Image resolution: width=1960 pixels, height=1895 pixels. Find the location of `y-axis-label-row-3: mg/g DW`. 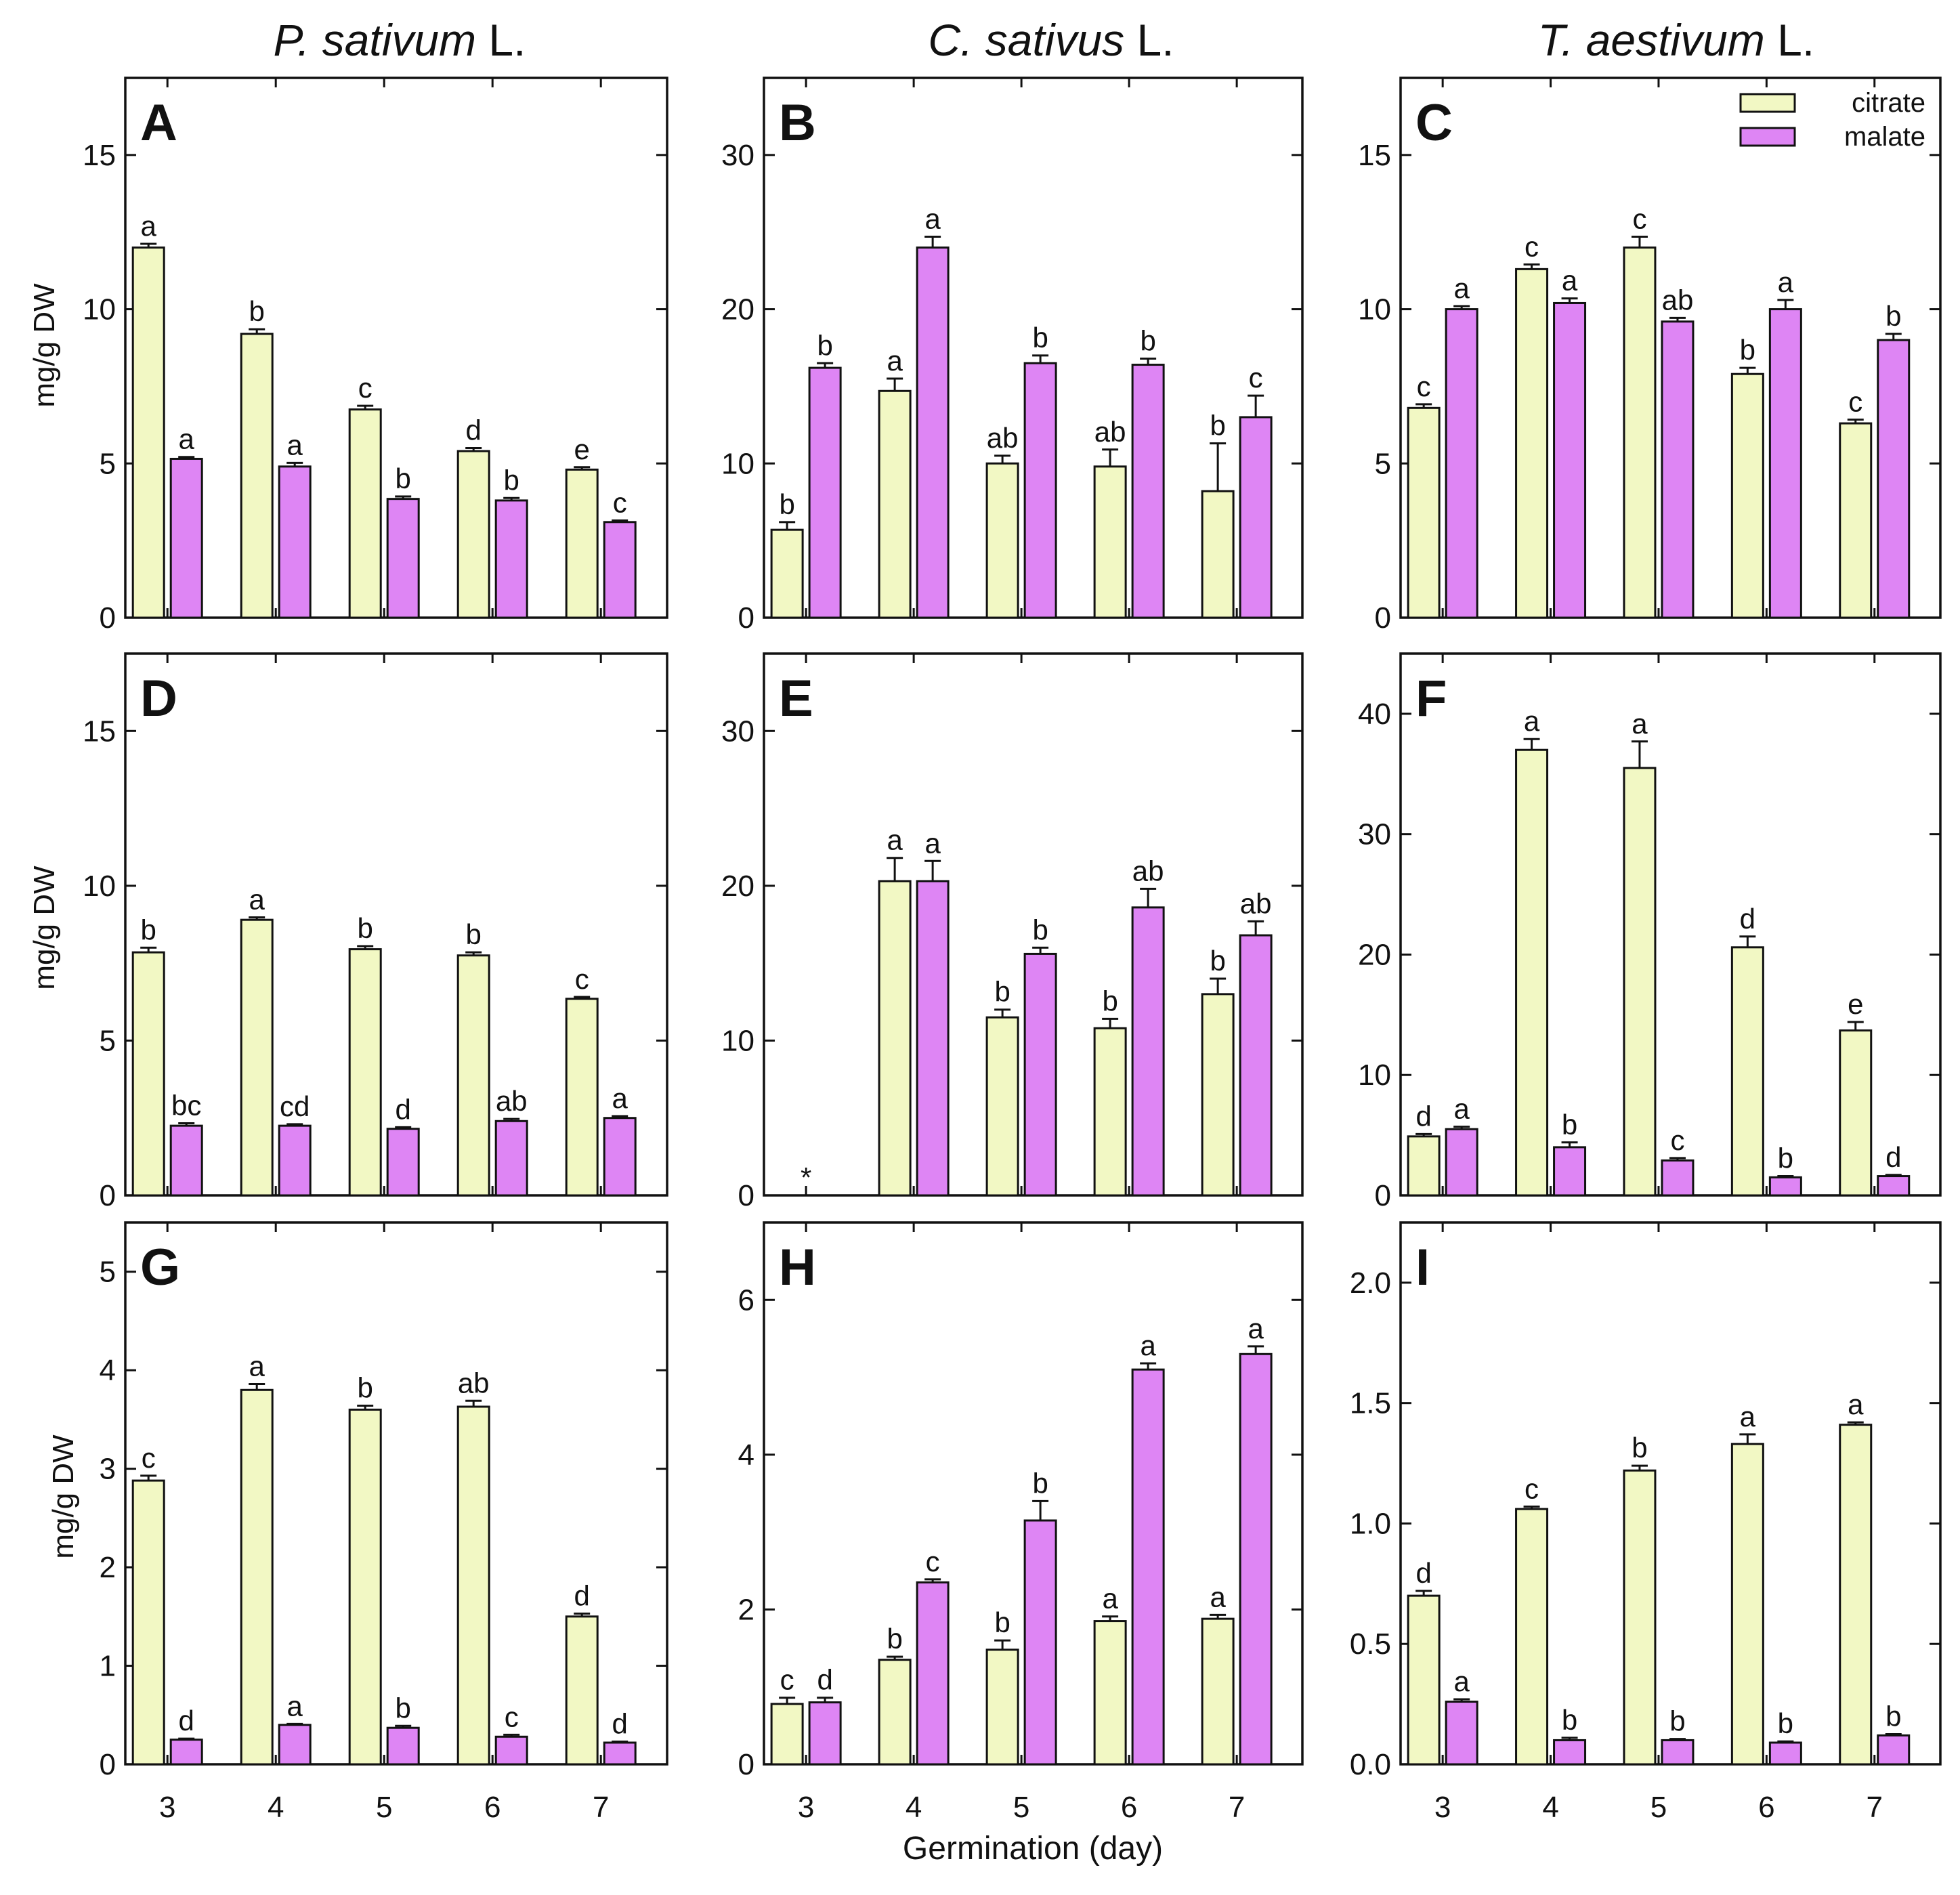

y-axis-label-row-3: mg/g DW is located at coordinates (63, 1497).